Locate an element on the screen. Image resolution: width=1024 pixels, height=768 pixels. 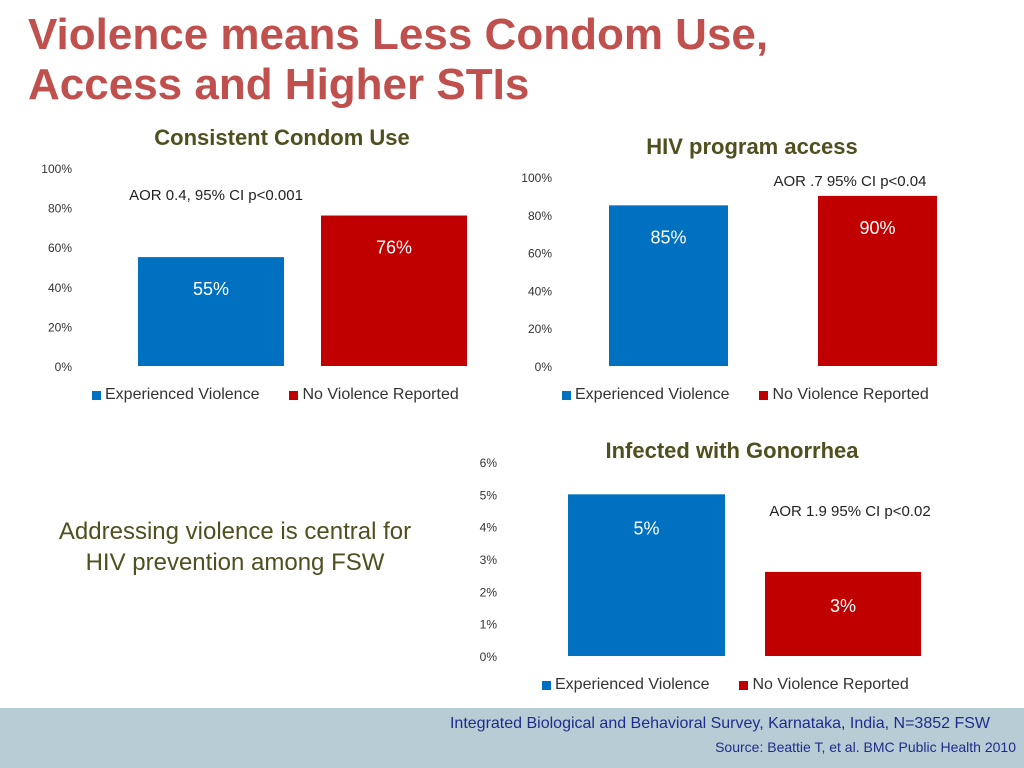
chart-annotation: AOR 1.9 95% CI p<0.02 is located at coordinates (849, 511).